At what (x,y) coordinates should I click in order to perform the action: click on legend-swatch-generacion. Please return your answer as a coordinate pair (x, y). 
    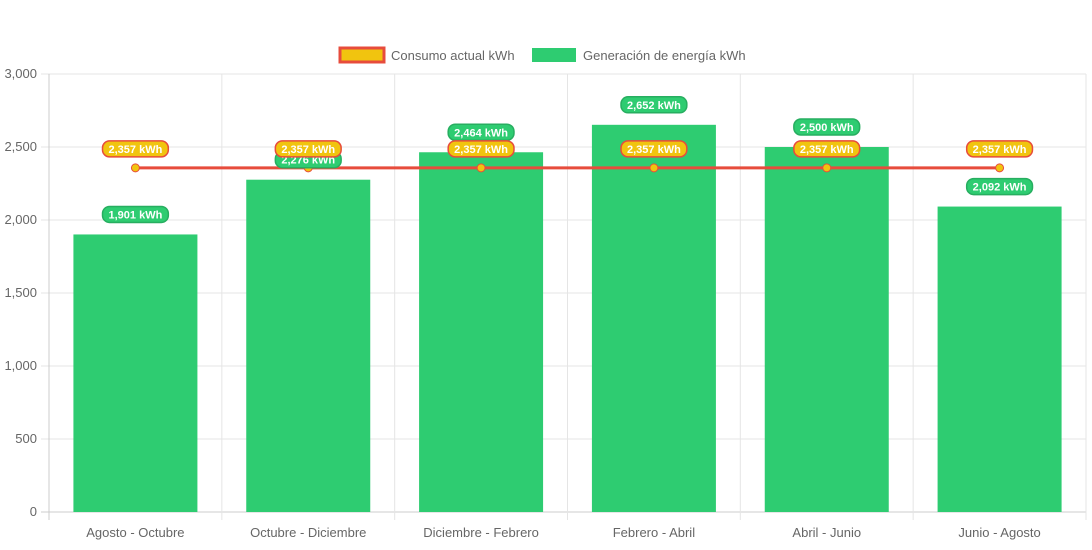
    Looking at the image, I should click on (554, 55).